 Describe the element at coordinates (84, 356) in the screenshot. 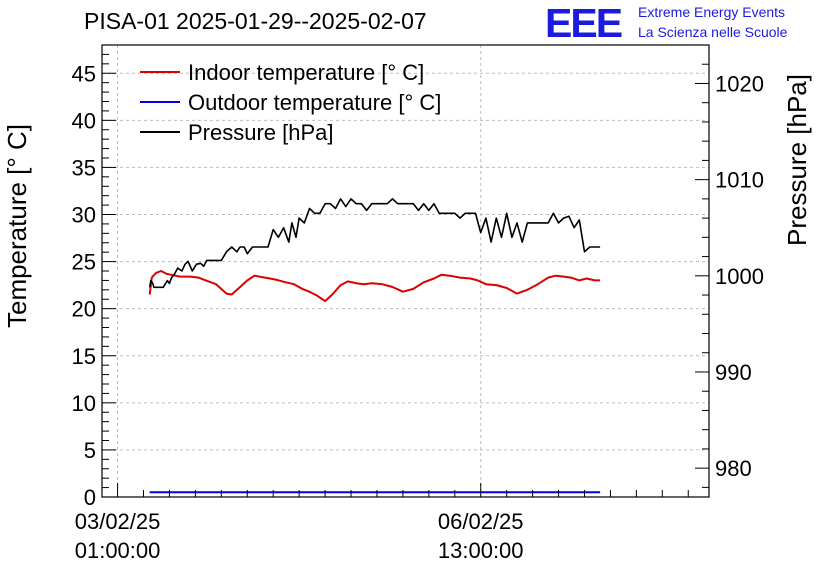

I see `y-tick-label: 15` at that location.